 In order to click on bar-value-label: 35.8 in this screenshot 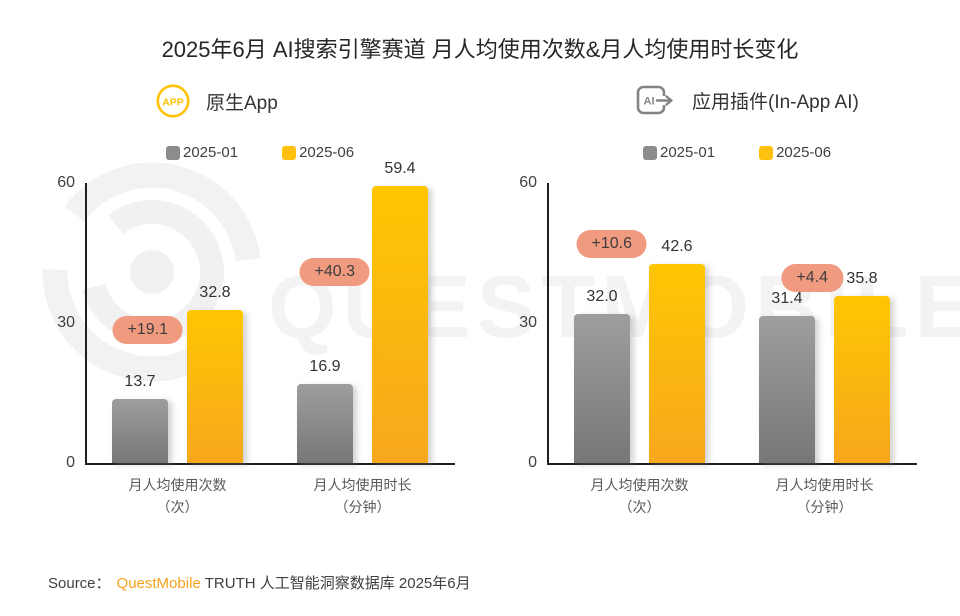, I will do `click(862, 278)`.